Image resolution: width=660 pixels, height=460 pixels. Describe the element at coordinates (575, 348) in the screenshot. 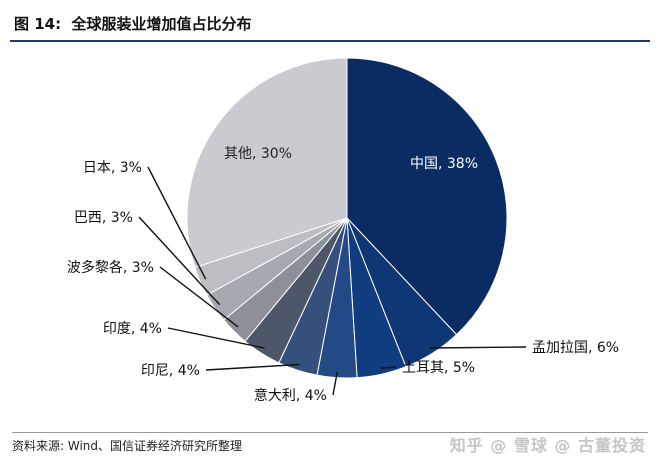

I see `slice-label-1: 孟加拉国, 6%` at that location.